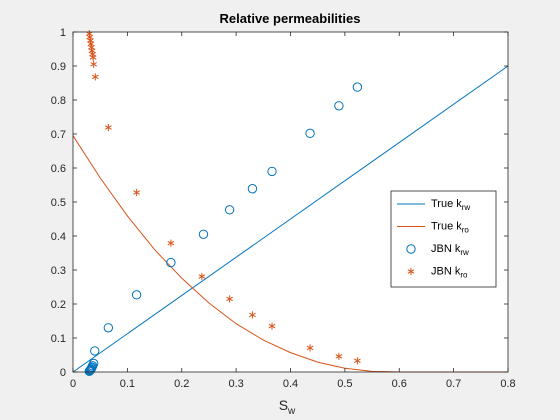 This screenshot has height=420, width=560. Describe the element at coordinates (58, 339) in the screenshot. I see `y-tick-label: 0.1` at that location.